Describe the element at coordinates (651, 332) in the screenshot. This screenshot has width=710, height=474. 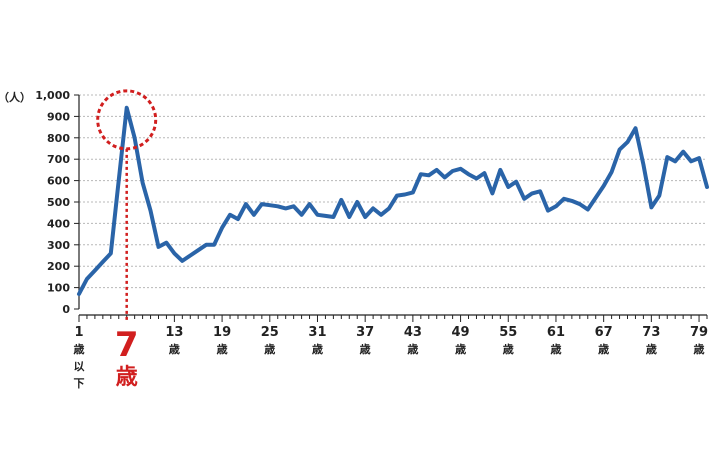
I see `x-tick-label: 73` at that location.